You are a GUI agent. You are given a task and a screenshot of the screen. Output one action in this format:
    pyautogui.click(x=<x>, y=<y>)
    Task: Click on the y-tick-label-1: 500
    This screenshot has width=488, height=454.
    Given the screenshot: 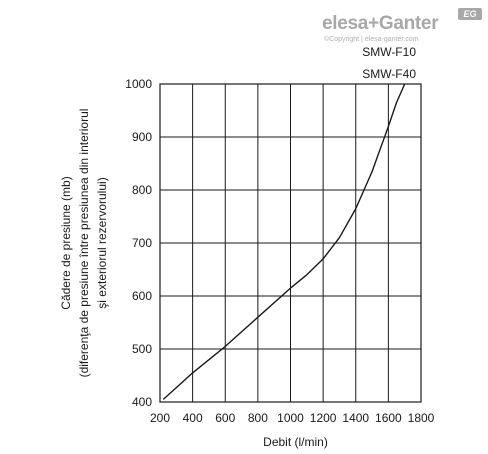 What is the action you would take?
    pyautogui.click(x=142, y=349)
    